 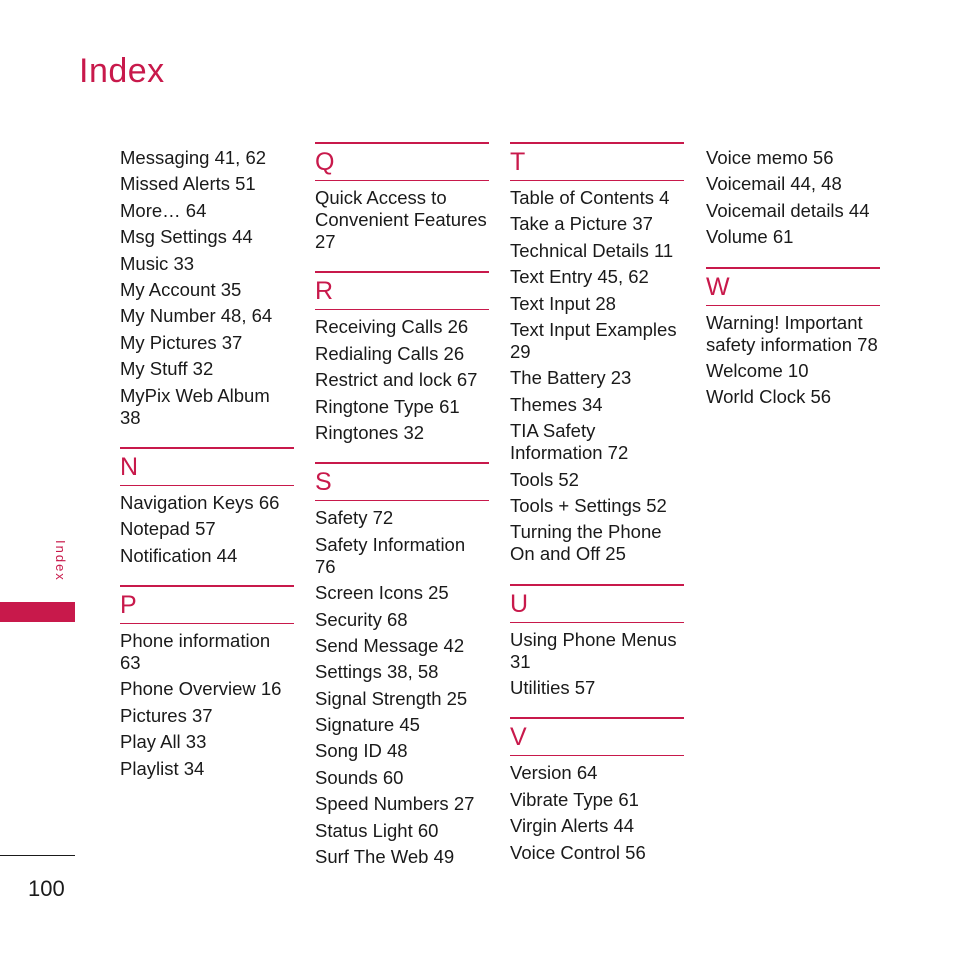 I want to click on index-entry: Settings 38, 58, so click(x=377, y=672).